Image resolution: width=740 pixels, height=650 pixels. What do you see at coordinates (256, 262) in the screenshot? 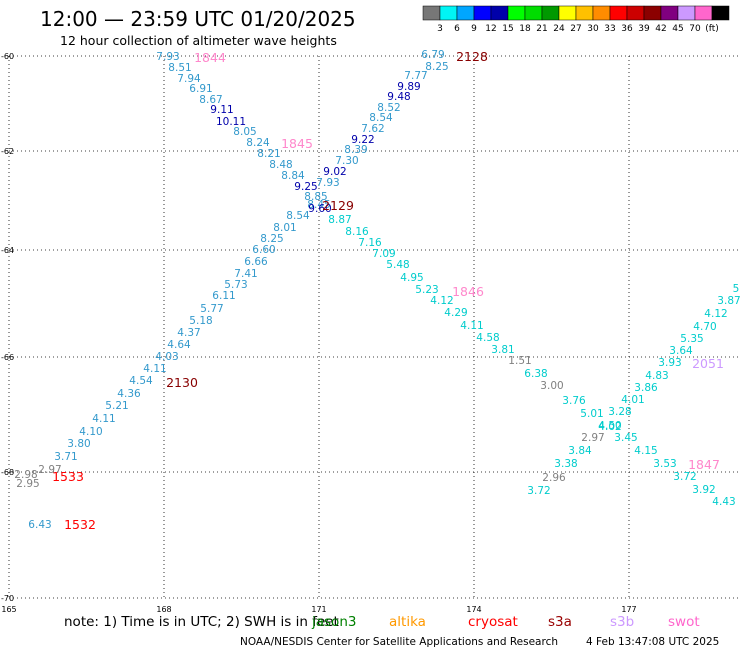
I see `wave-height-label: 6.66` at bounding box center [256, 262].